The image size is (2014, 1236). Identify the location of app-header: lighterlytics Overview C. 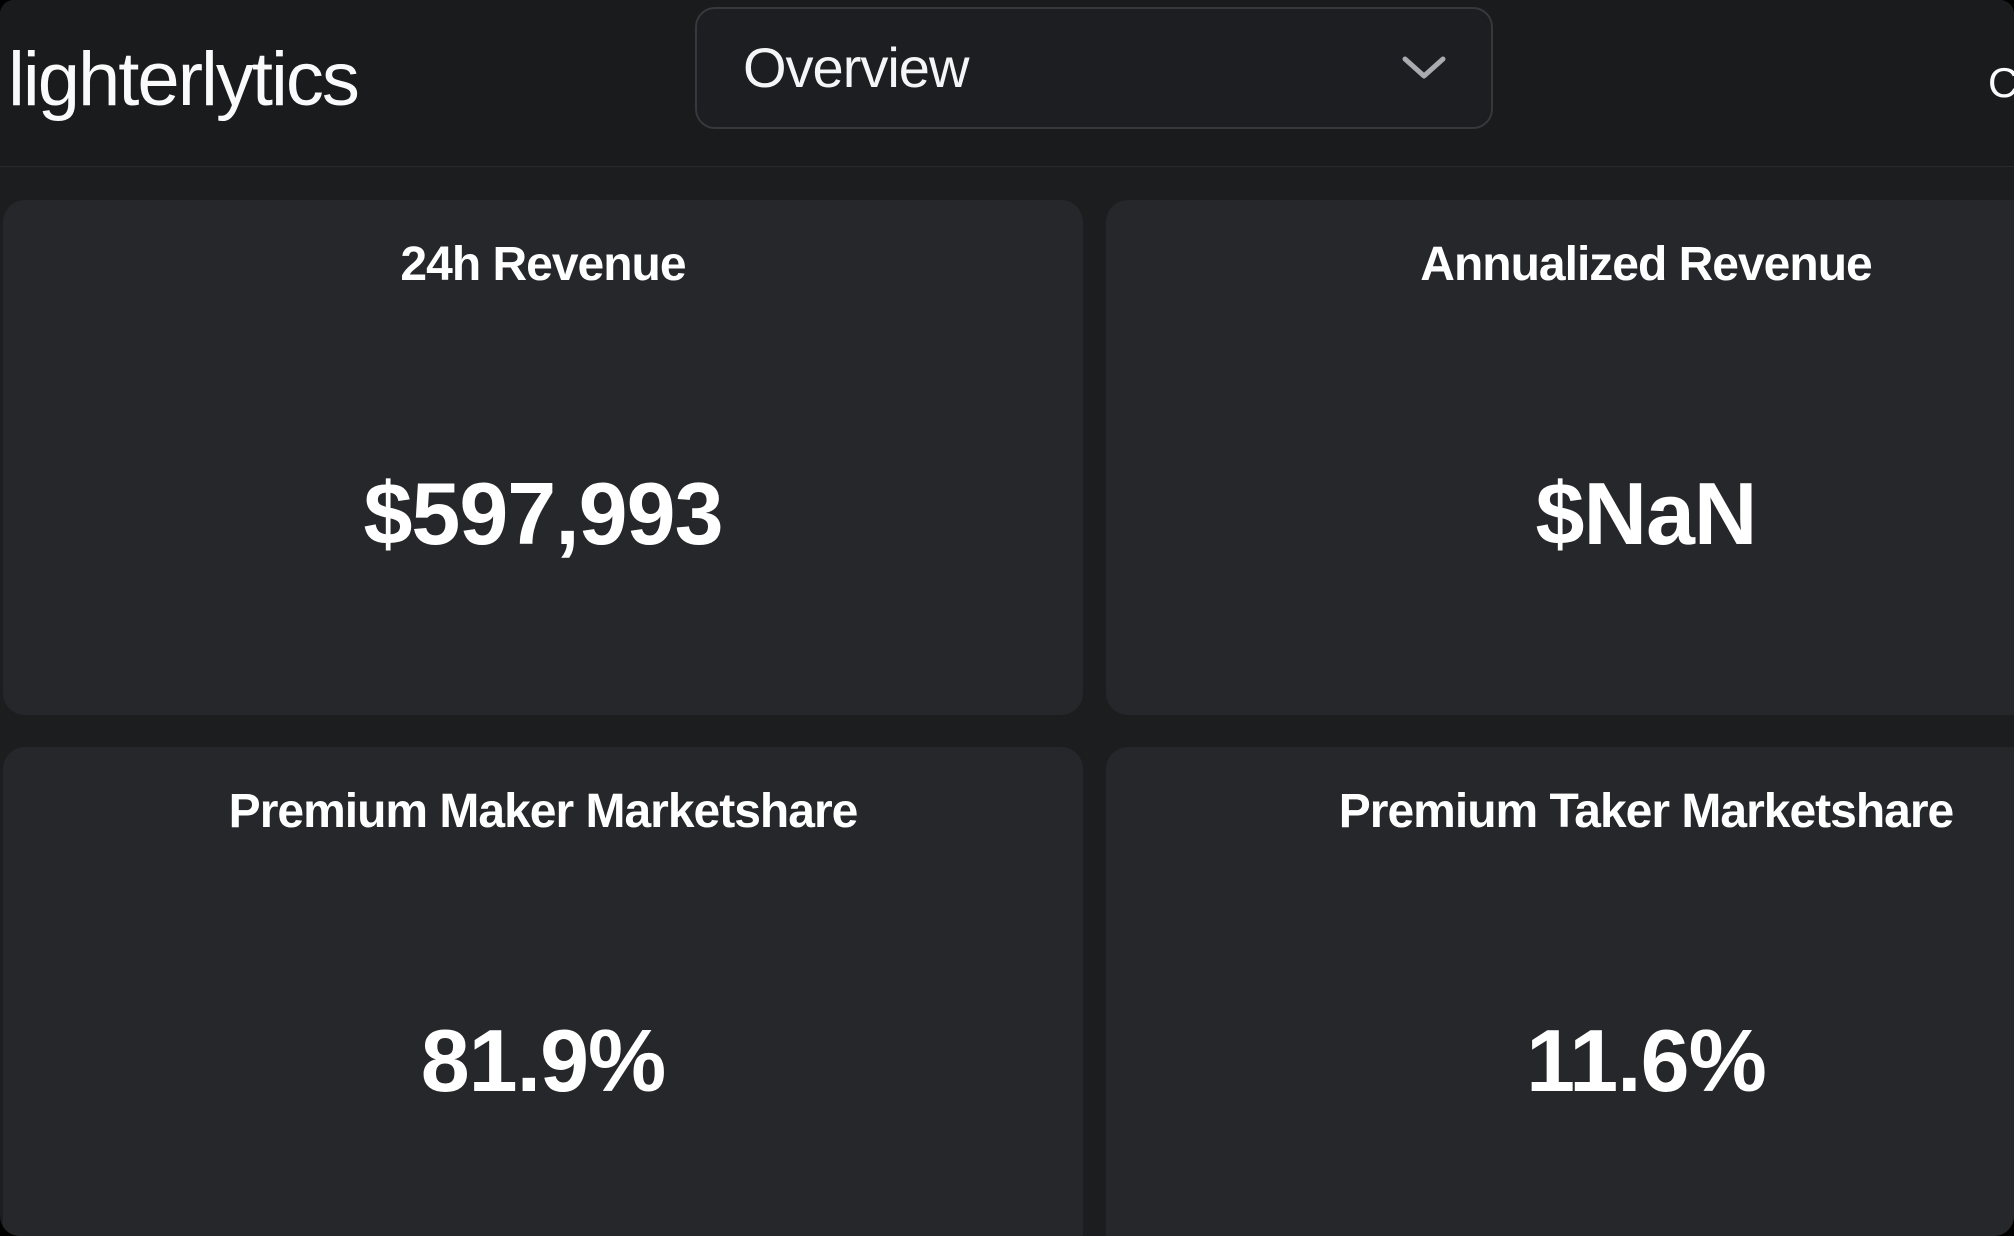
(1007, 83).